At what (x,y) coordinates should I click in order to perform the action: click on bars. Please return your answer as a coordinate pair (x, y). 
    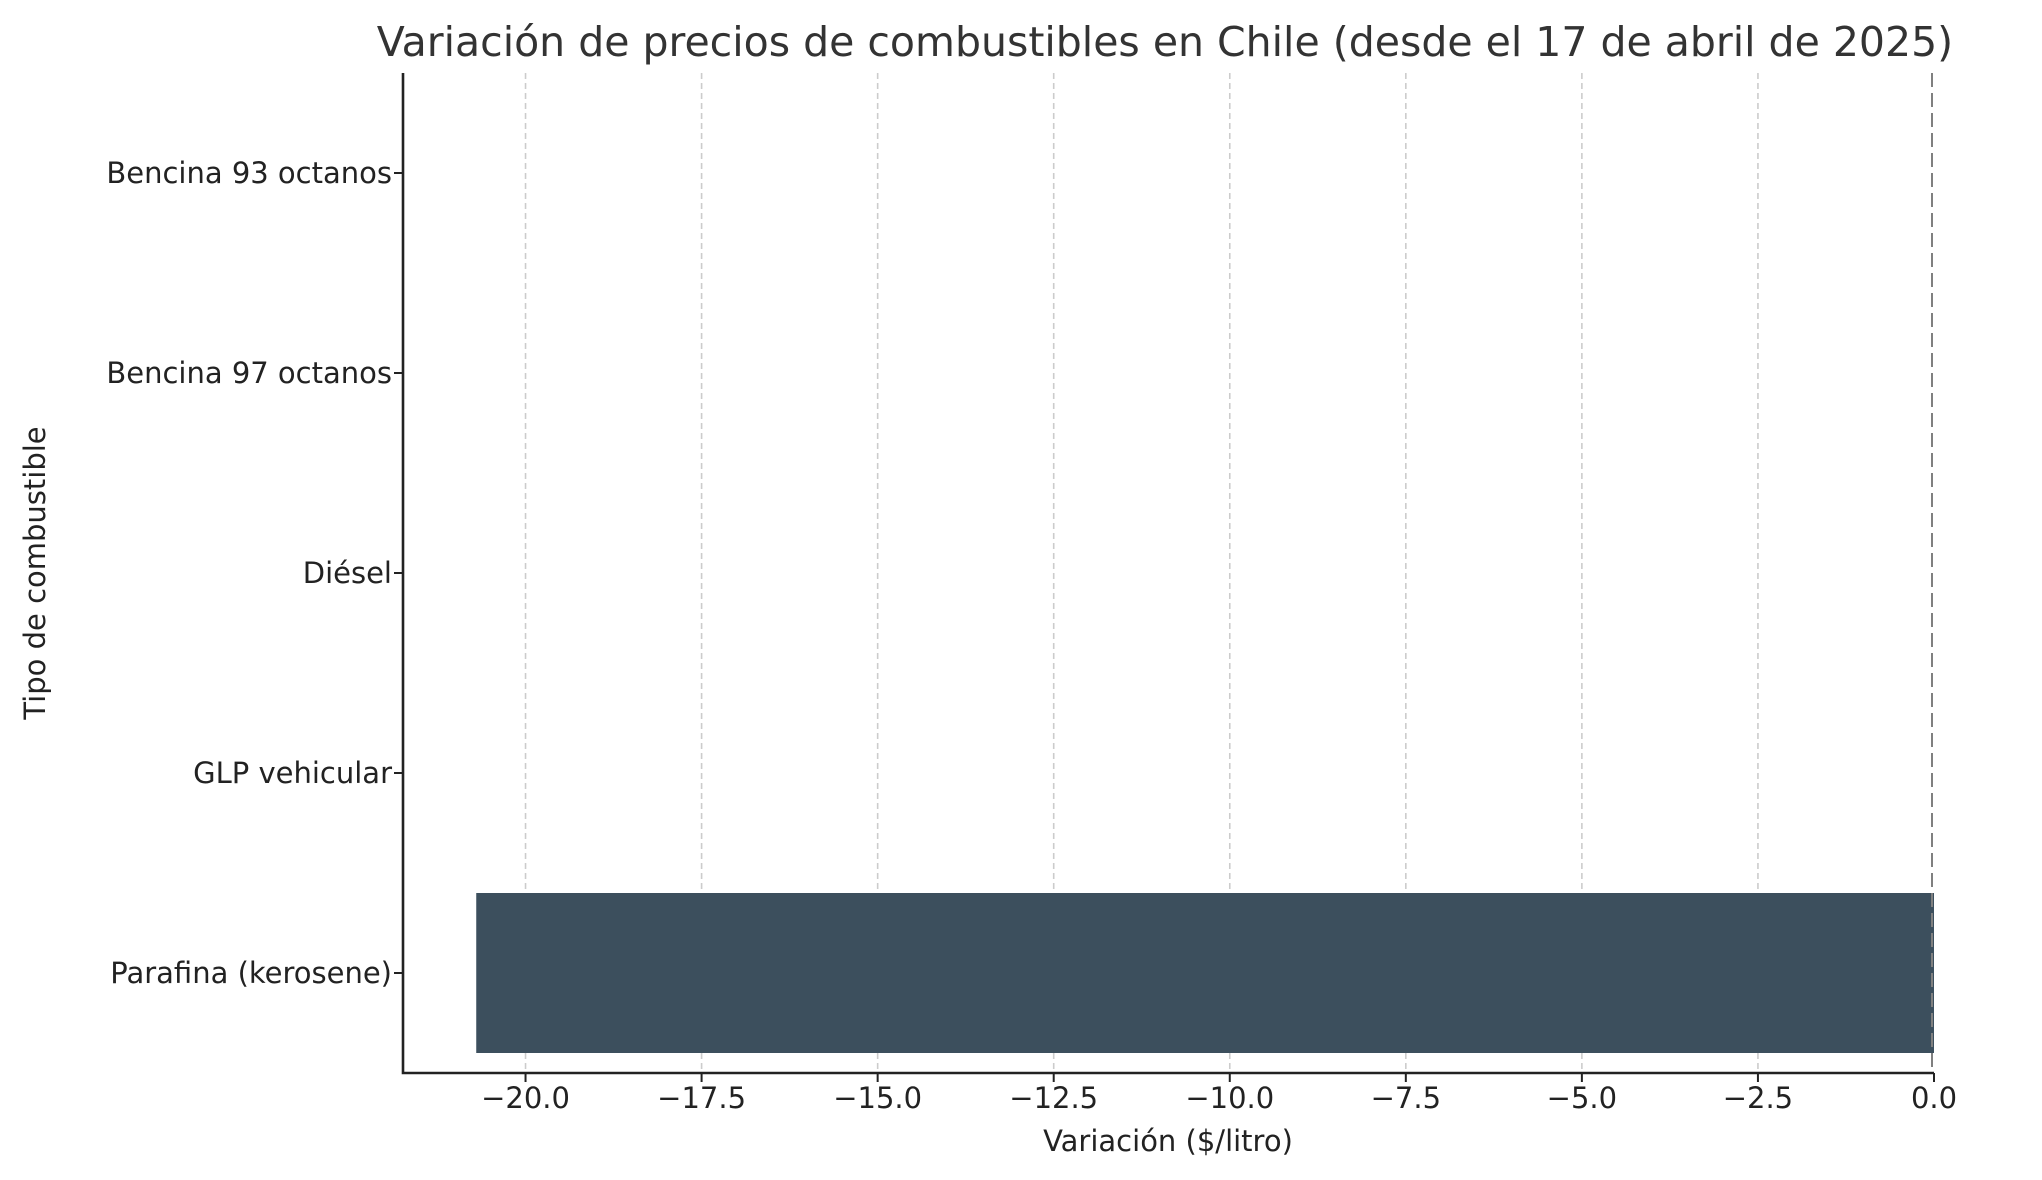
    Looking at the image, I should click on (1205, 973).